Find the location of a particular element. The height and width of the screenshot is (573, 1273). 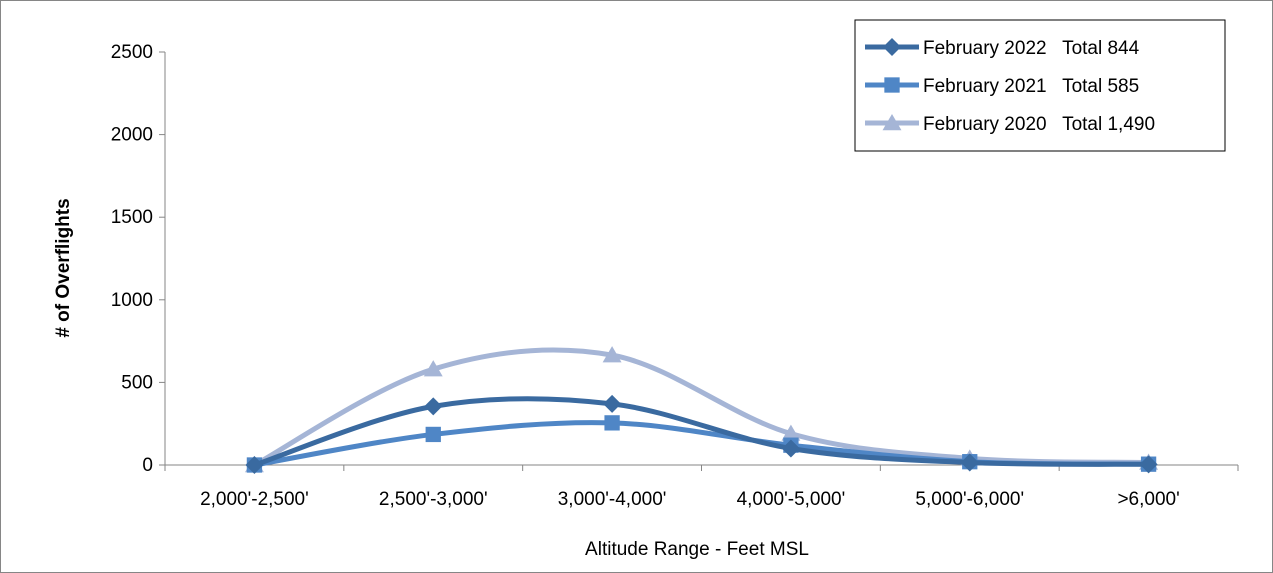

y-tick-label: 1500 is located at coordinates (132, 217).